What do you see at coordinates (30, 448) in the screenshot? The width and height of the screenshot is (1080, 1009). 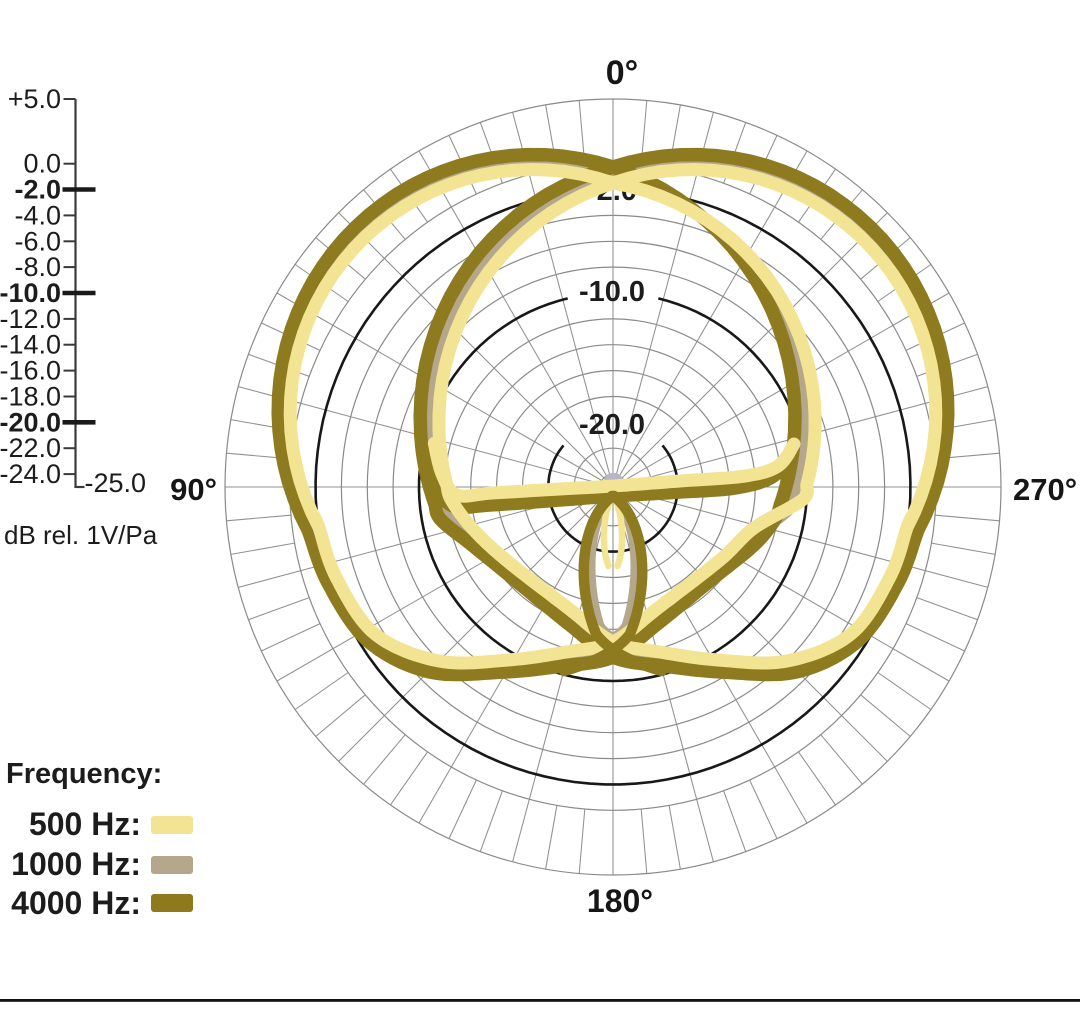 I see `svg-text: -22.0` at bounding box center [30, 448].